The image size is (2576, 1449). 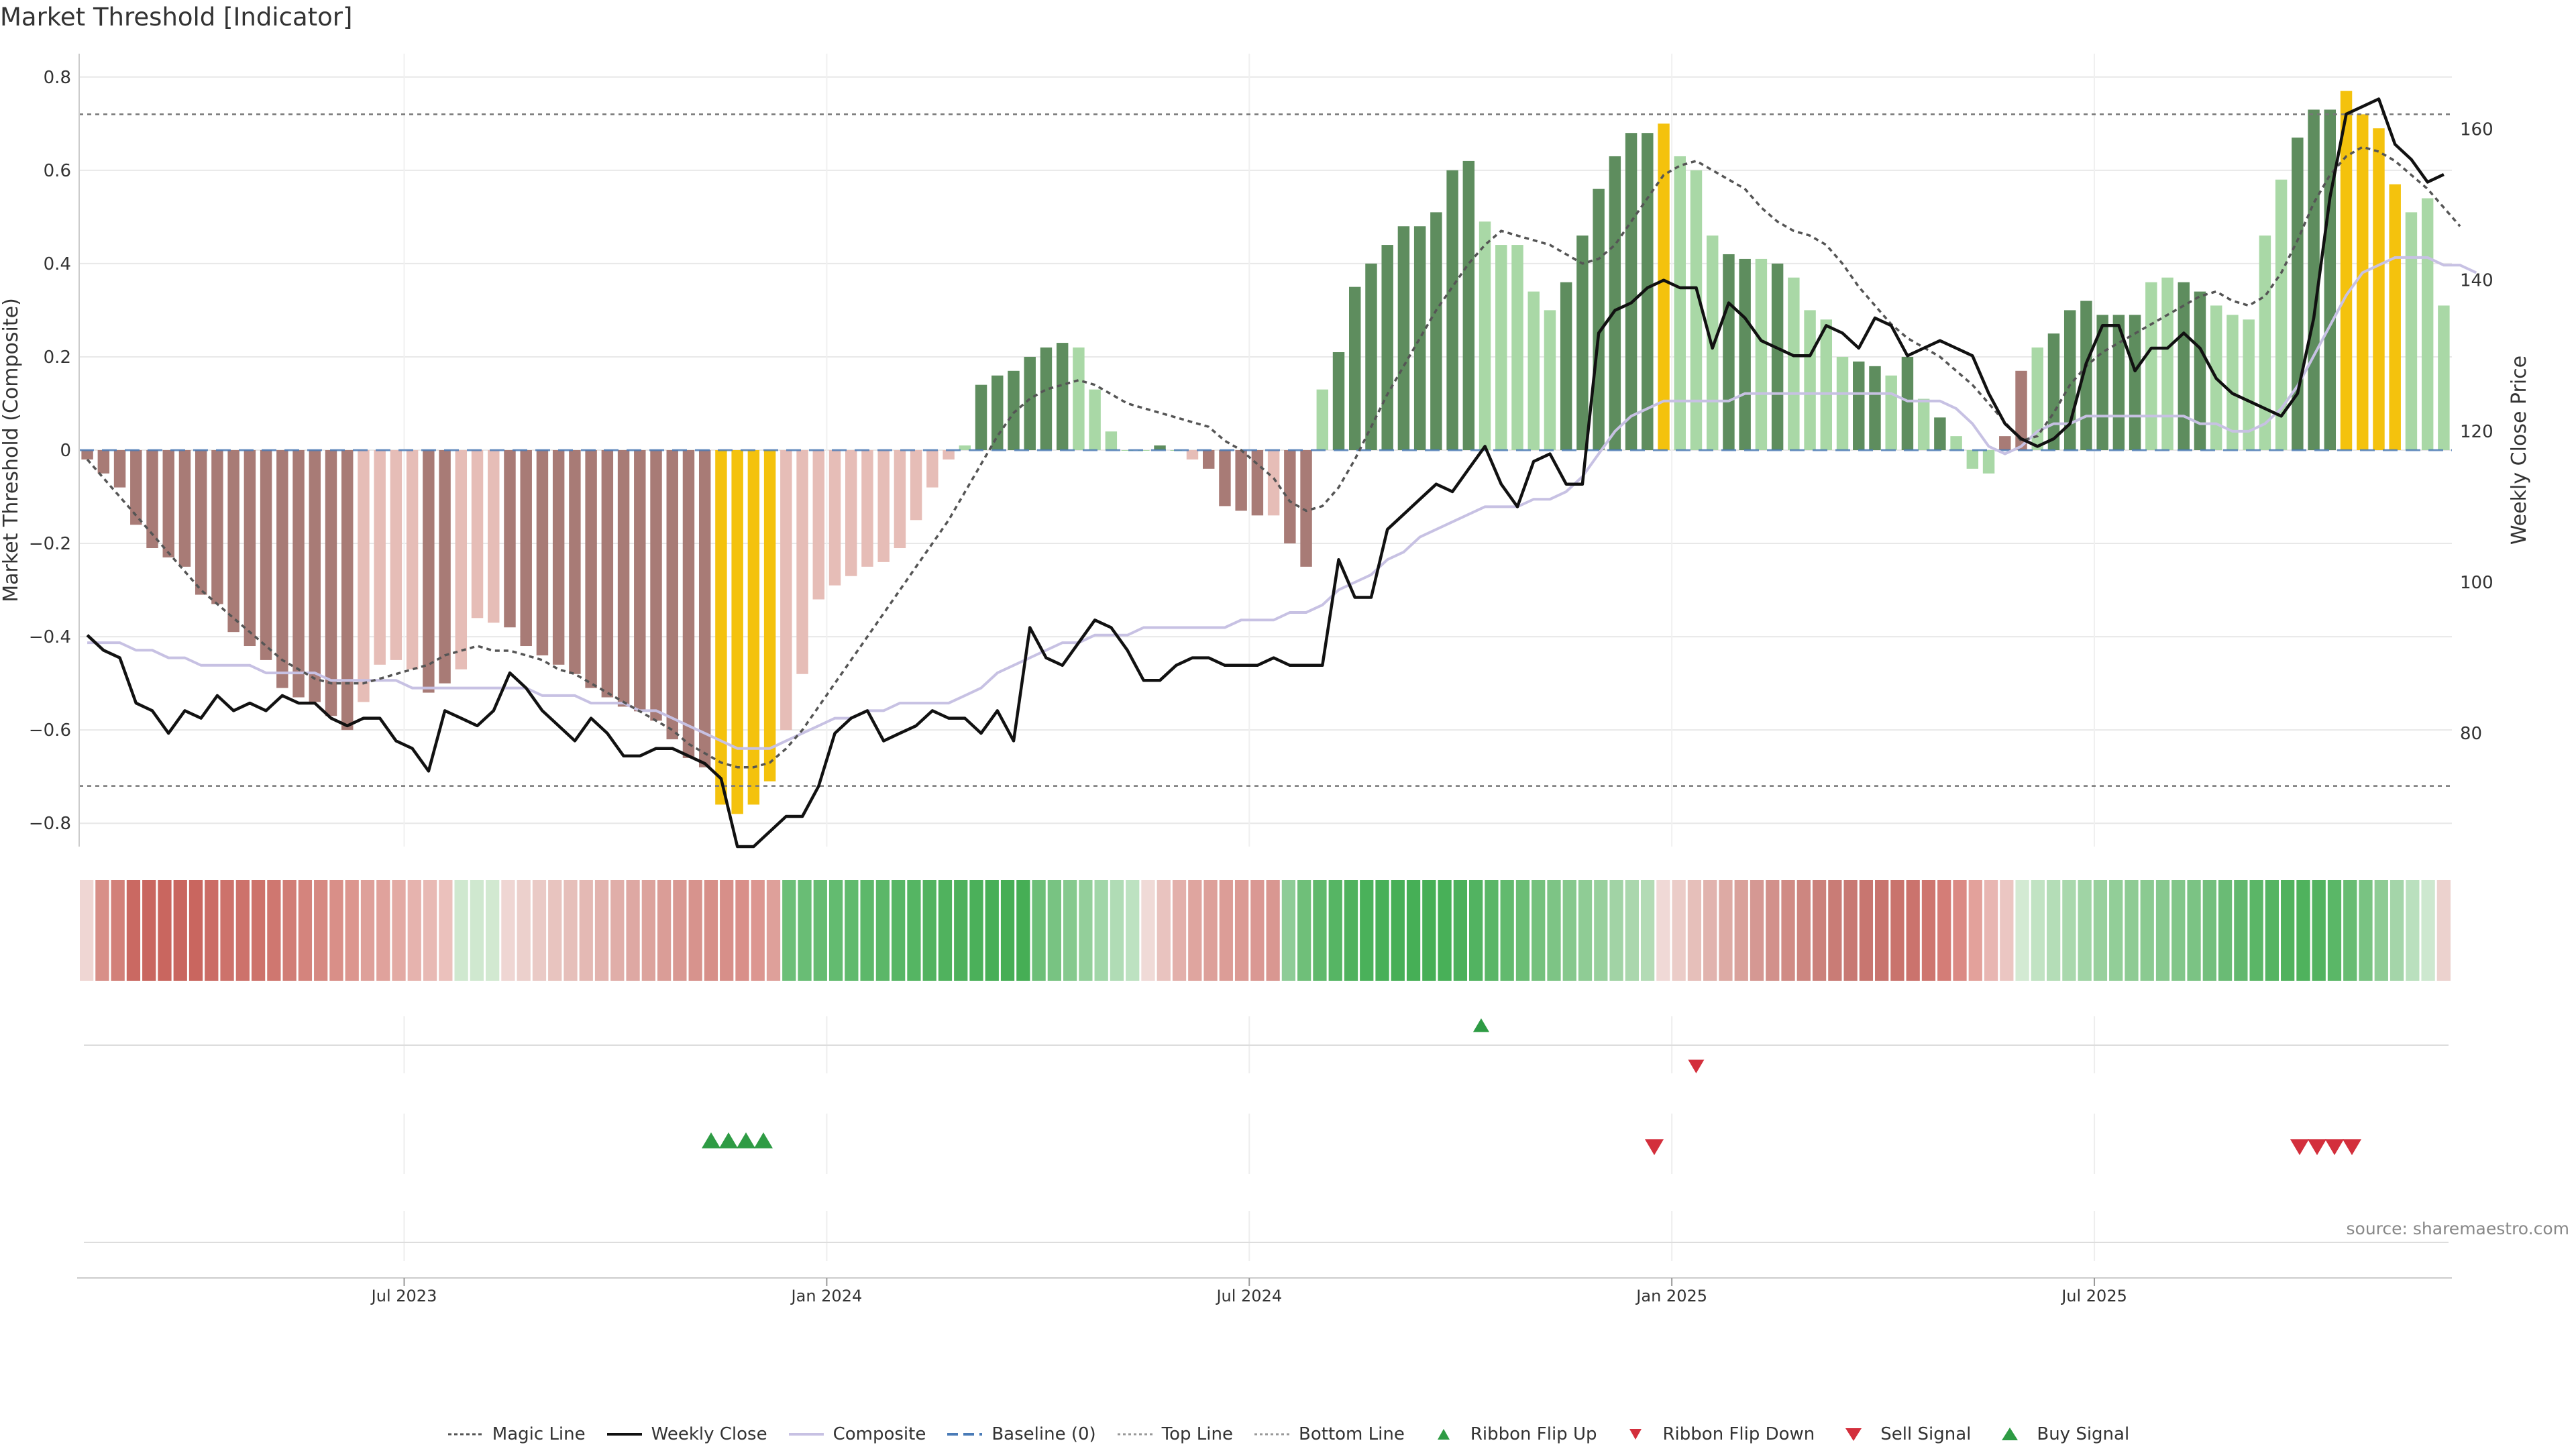 What do you see at coordinates (826, 1296) in the screenshot?
I see `x-tick-label: Jan 2024` at bounding box center [826, 1296].